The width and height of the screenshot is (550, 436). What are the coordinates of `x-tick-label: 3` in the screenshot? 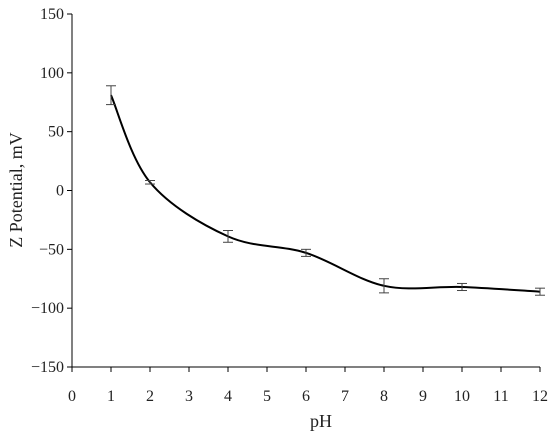 It's located at (189, 396).